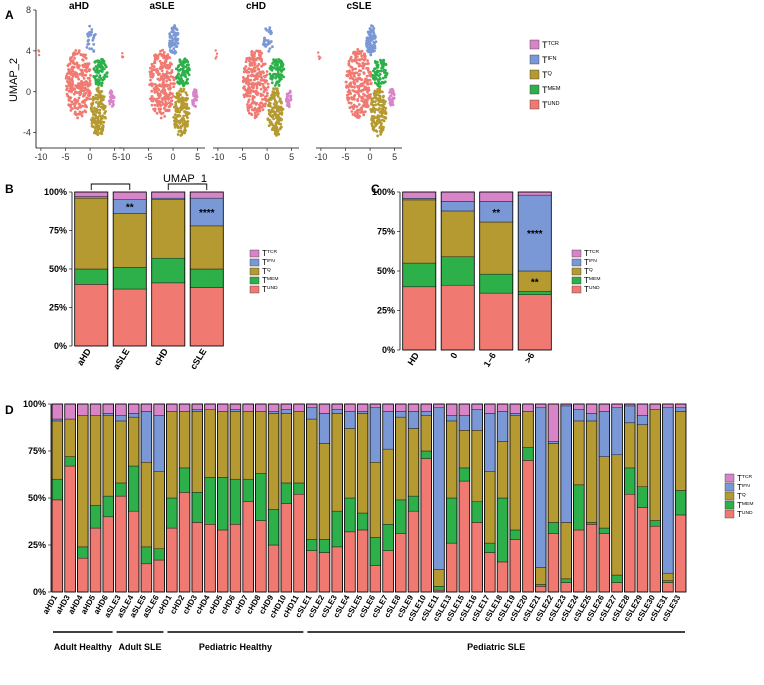 Image resolution: width=764 pixels, height=685 pixels. Describe the element at coordinates (515, 473) in the screenshot. I see `bar-csle19-q` at that location.